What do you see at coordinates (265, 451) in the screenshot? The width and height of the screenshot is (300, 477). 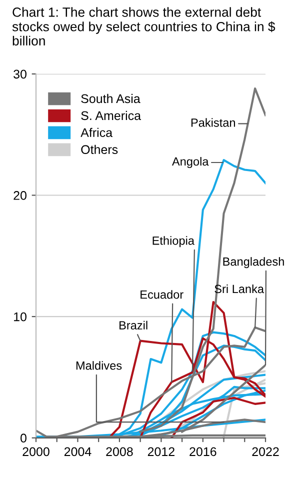 I see `x-tick-label: 2022` at bounding box center [265, 451].